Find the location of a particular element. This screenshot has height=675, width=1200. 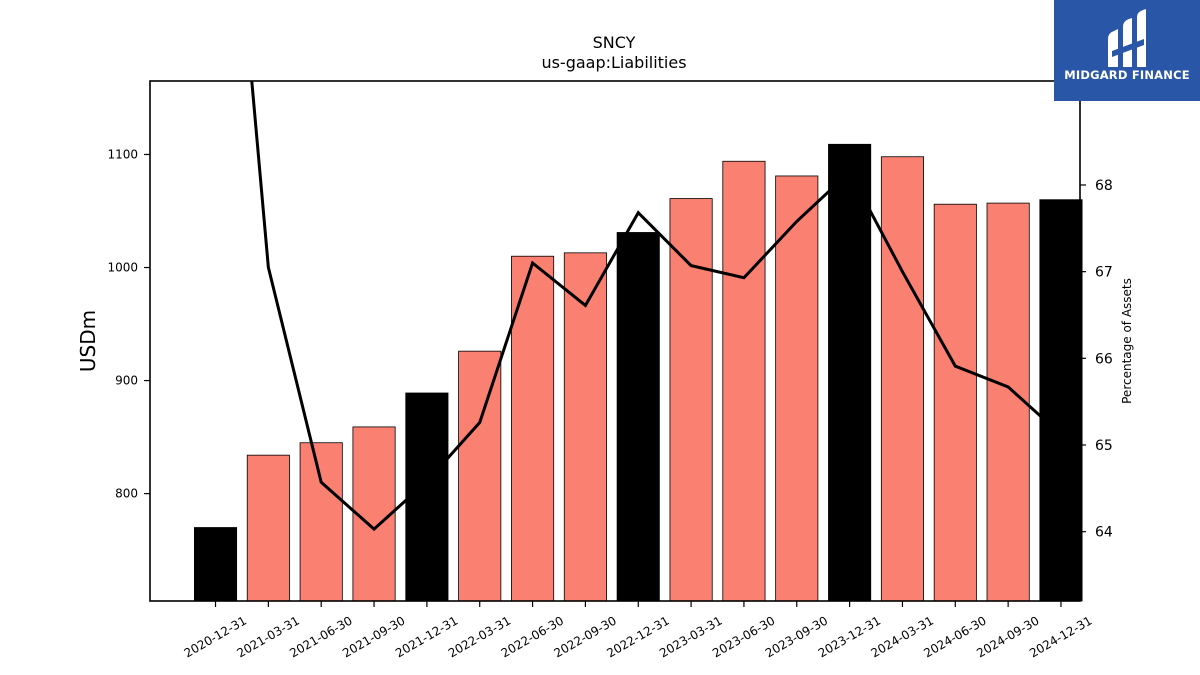

y-tick-label: 1100 is located at coordinates (122, 154).